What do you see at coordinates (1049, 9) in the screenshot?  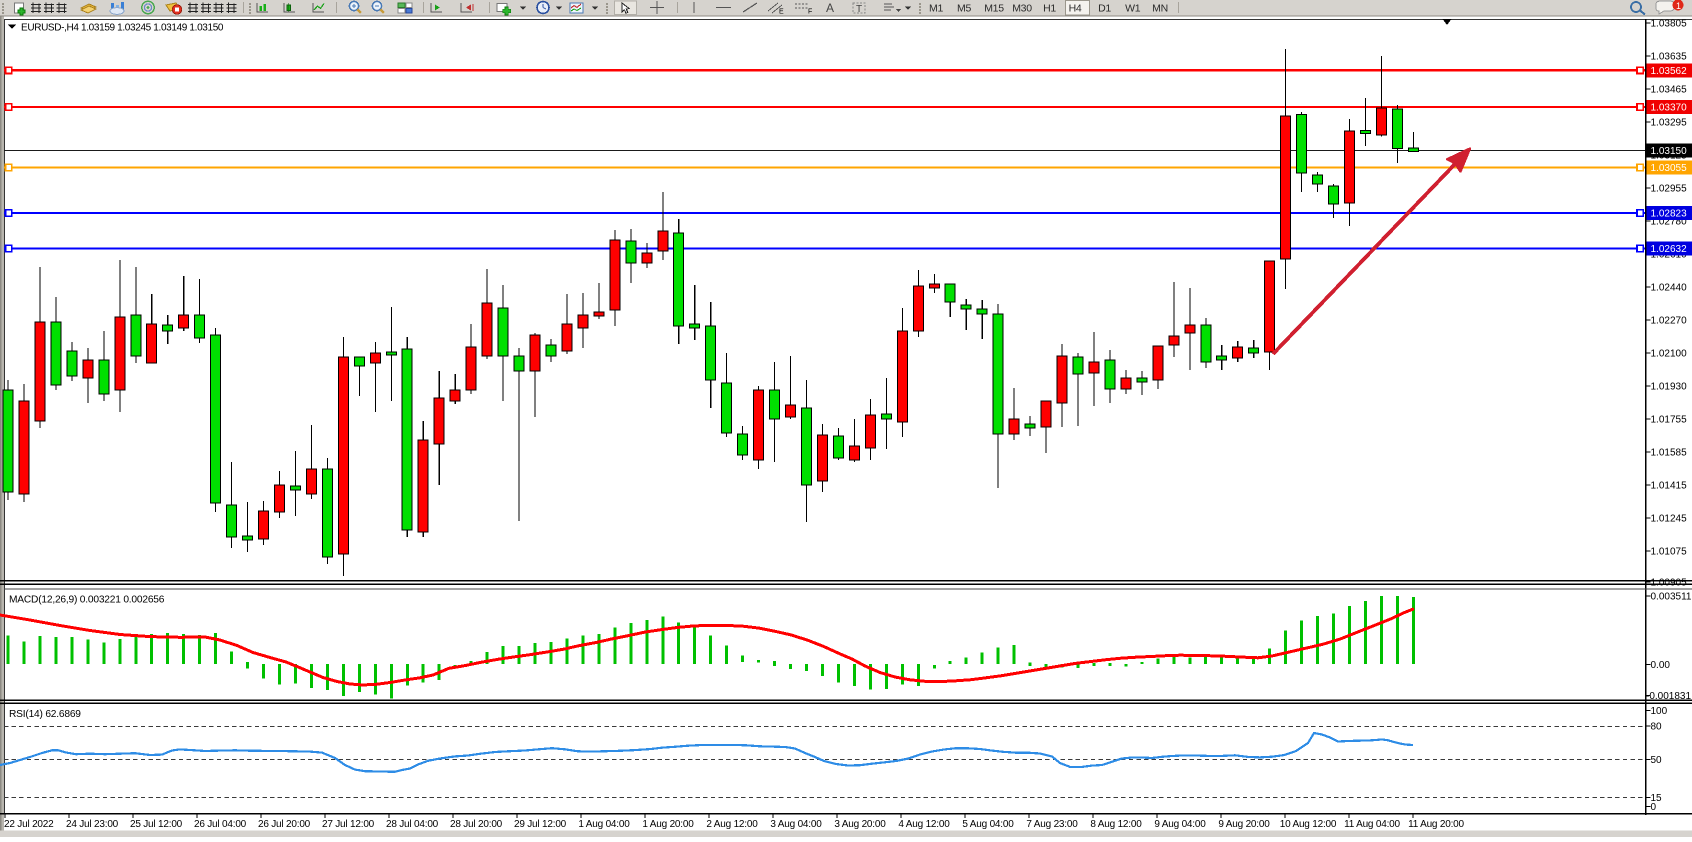 I see `svg-text: H1` at bounding box center [1049, 9].